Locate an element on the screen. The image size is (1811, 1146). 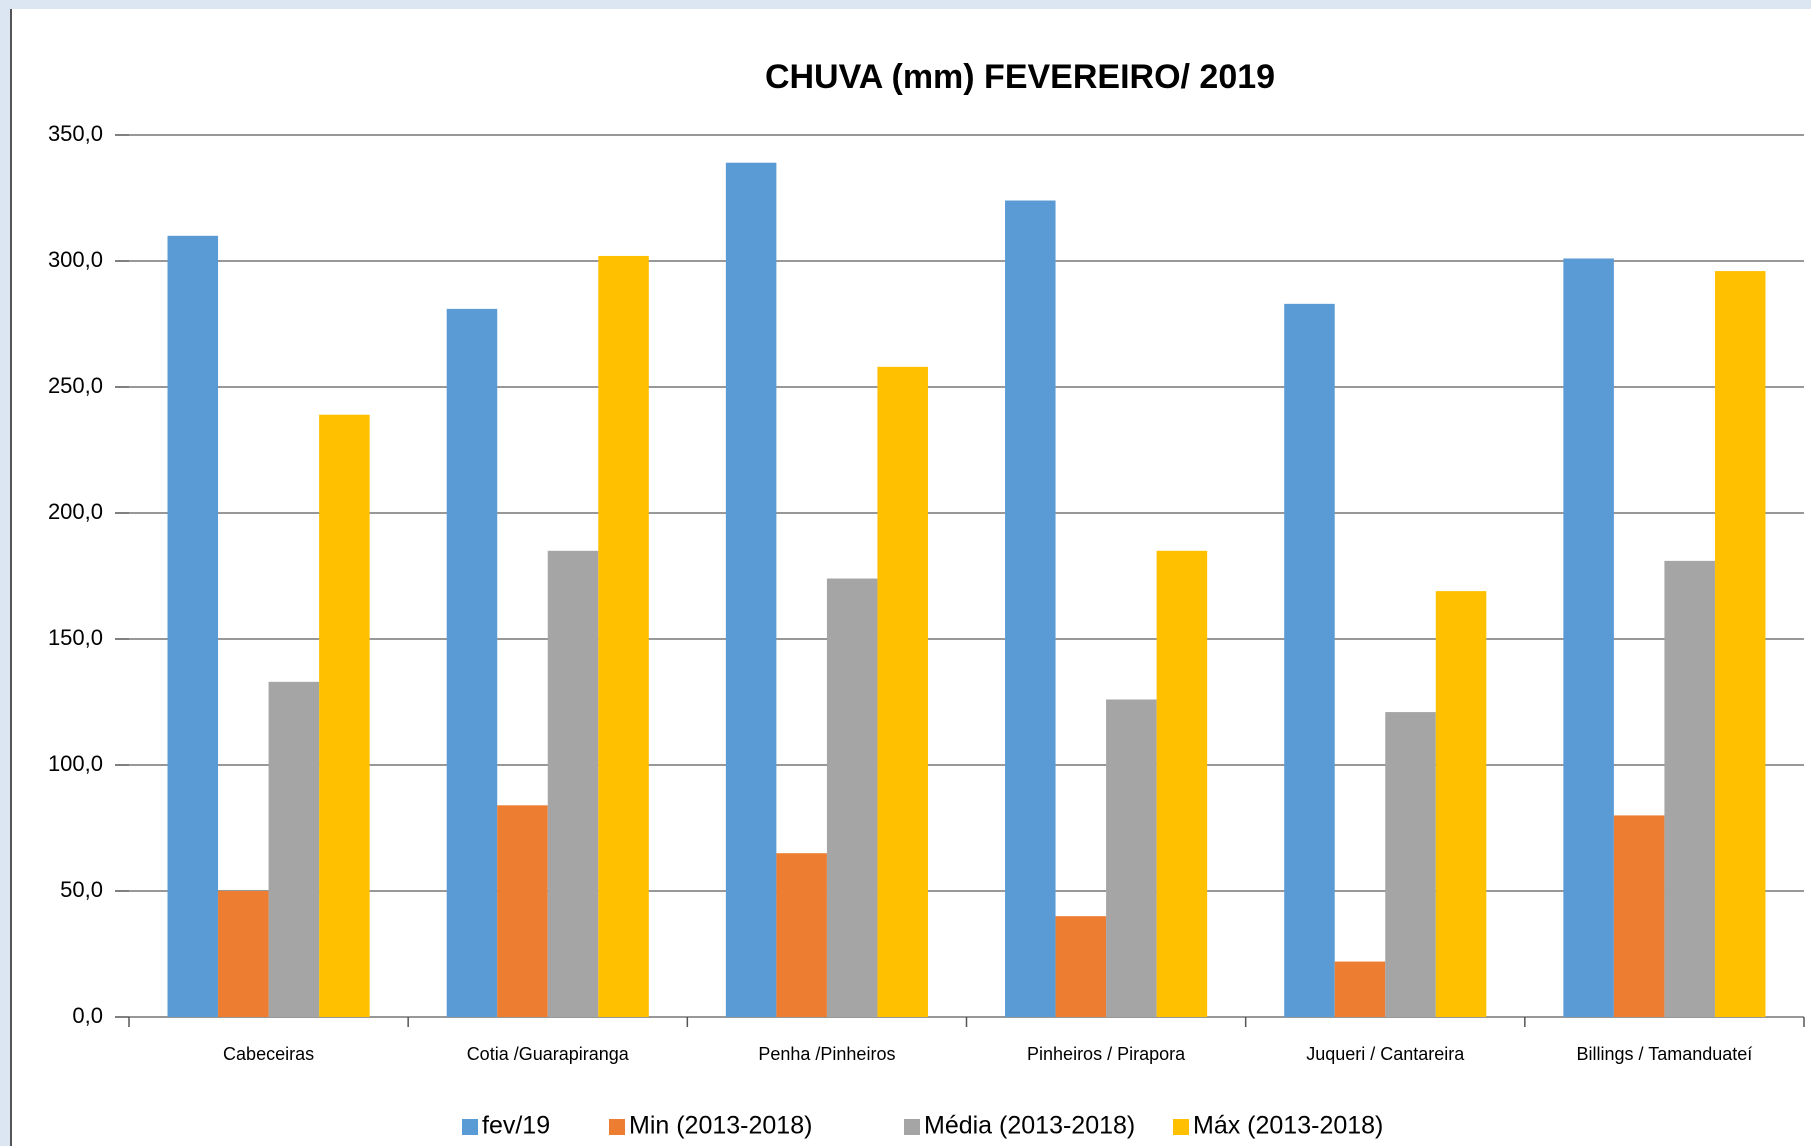
y-tick-label: 100,0 is located at coordinates (75, 763).